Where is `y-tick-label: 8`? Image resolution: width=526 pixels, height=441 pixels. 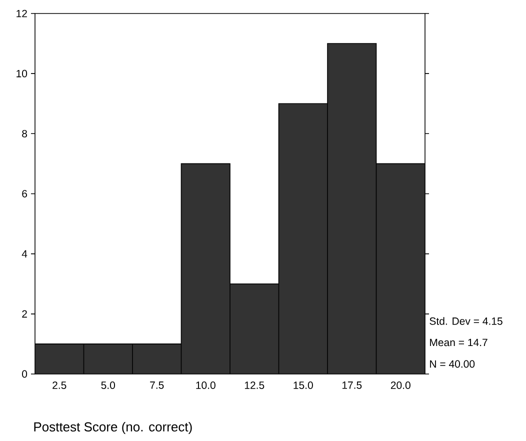 y-tick-label: 8 is located at coordinates (25, 134).